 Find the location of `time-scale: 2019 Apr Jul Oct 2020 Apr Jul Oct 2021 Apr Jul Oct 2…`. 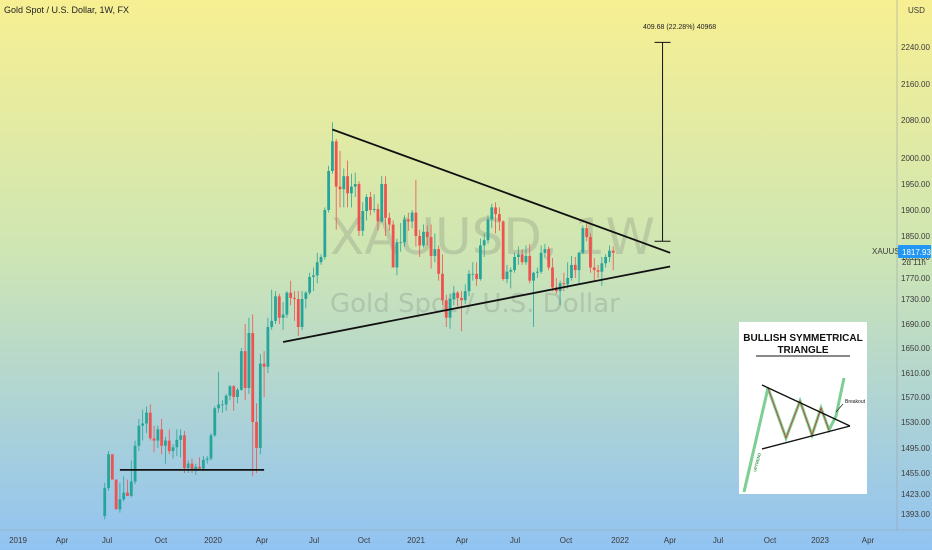

time-scale: 2019 Apr Jul Oct 2020 Apr Jul Oct 2021 Apr Jul Oct 2… is located at coordinates (441, 540).